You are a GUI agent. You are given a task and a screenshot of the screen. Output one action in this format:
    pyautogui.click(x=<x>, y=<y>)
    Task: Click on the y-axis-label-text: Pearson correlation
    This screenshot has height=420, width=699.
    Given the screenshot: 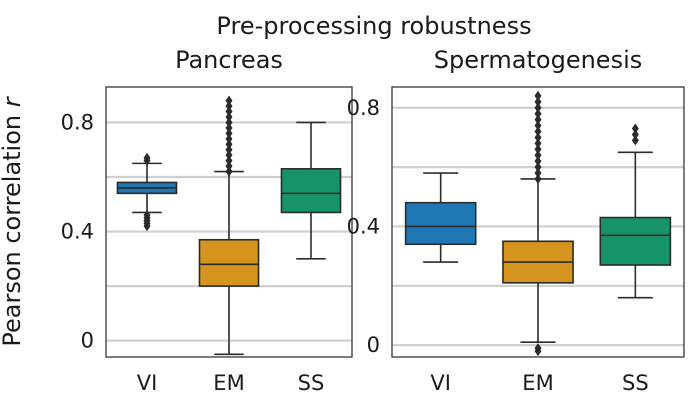 What is the action you would take?
    pyautogui.click(x=13, y=231)
    